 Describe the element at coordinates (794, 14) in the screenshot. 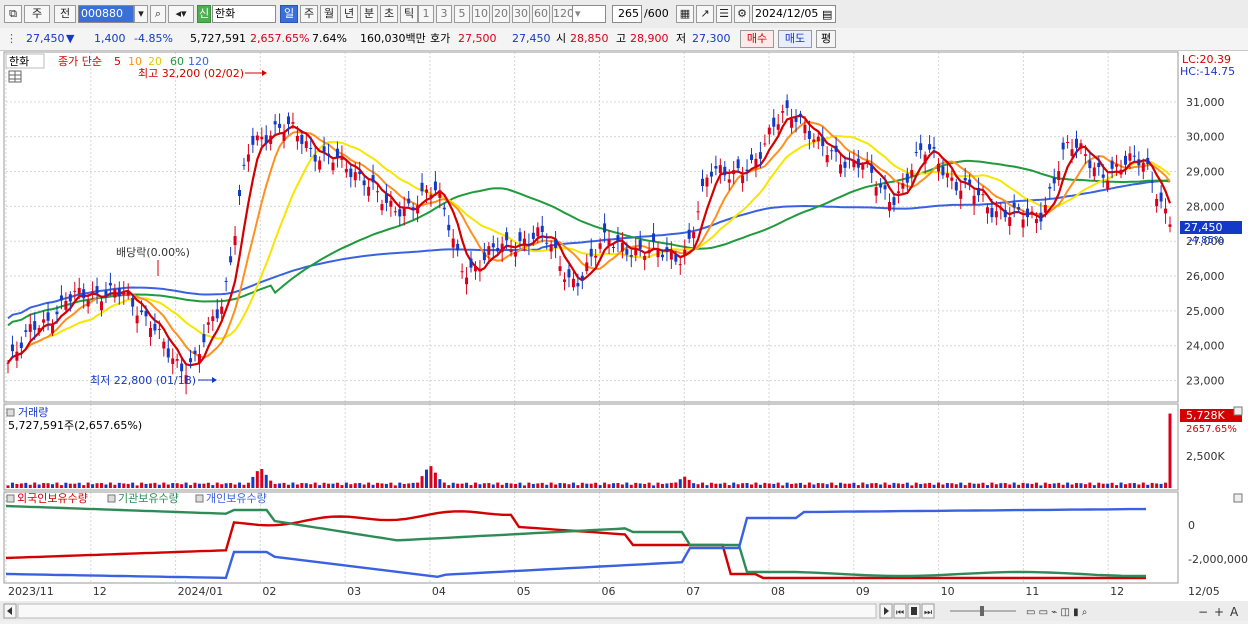

I see `date-field: 2024/12/05` at that location.